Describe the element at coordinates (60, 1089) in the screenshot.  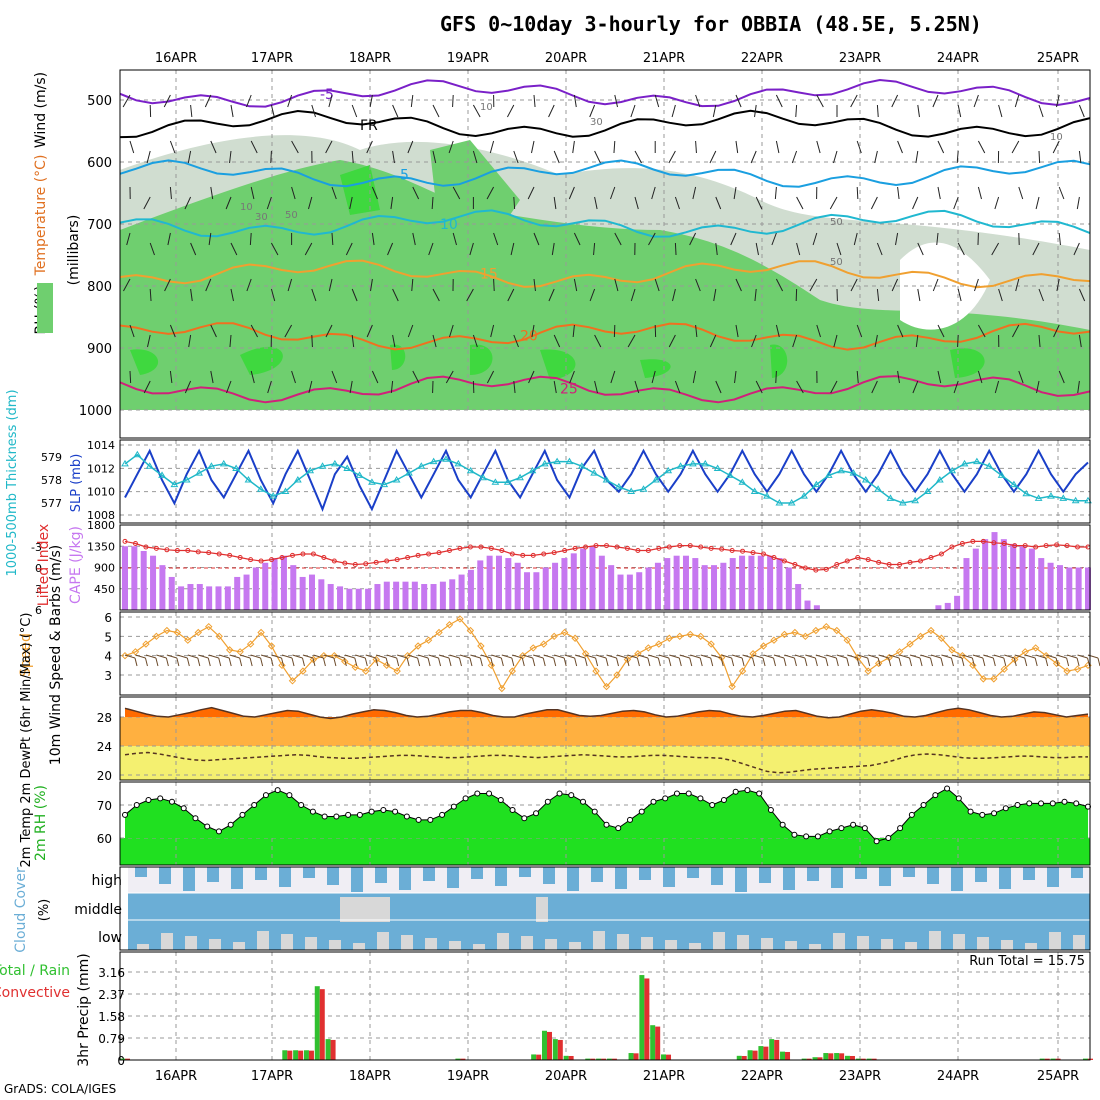
I see `footer-credit: GrADS: COLA/IGES` at that location.